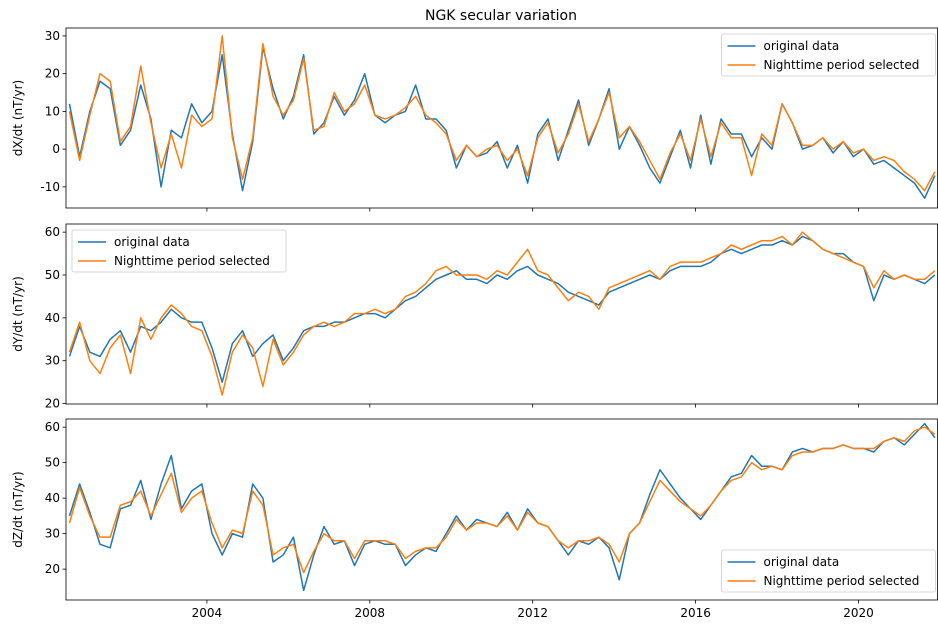  Describe the element at coordinates (695, 613) in the screenshot. I see `x-tick-label: 2016` at that location.